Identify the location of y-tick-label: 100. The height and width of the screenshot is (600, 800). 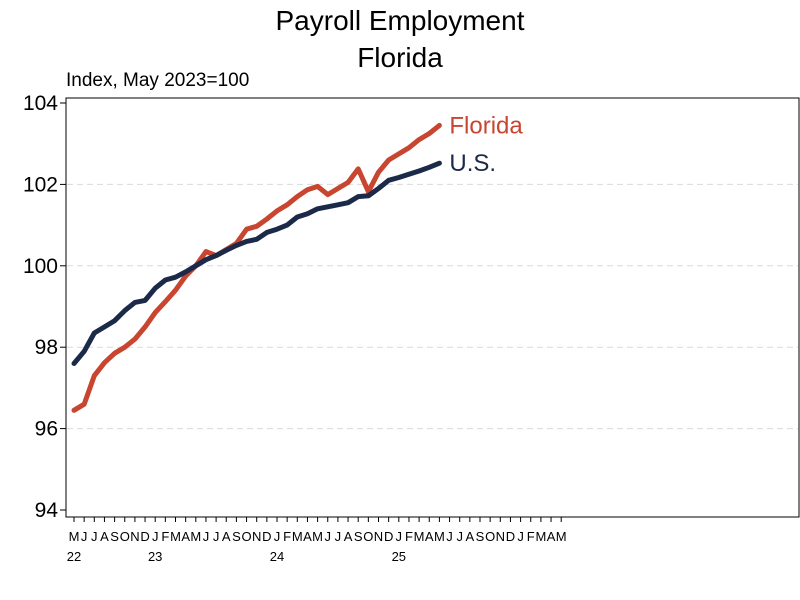
(40, 266).